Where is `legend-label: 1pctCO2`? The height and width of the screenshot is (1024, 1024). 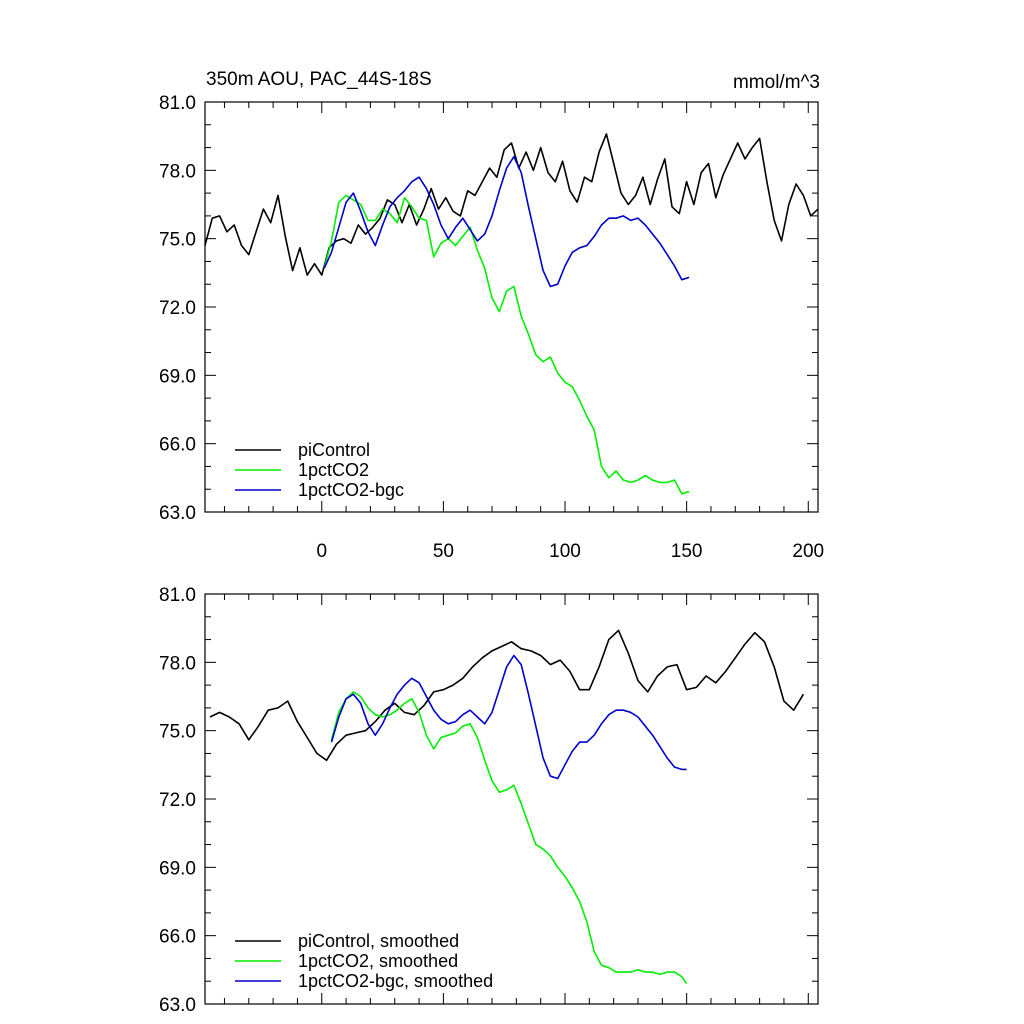 legend-label: 1pctCO2 is located at coordinates (333, 470).